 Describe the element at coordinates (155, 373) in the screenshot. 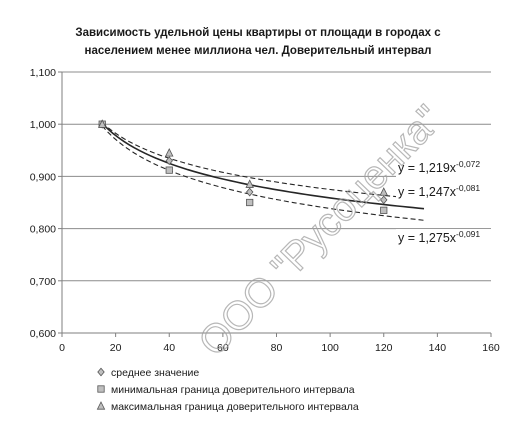

I see `legend-label-1: среднее значение` at that location.